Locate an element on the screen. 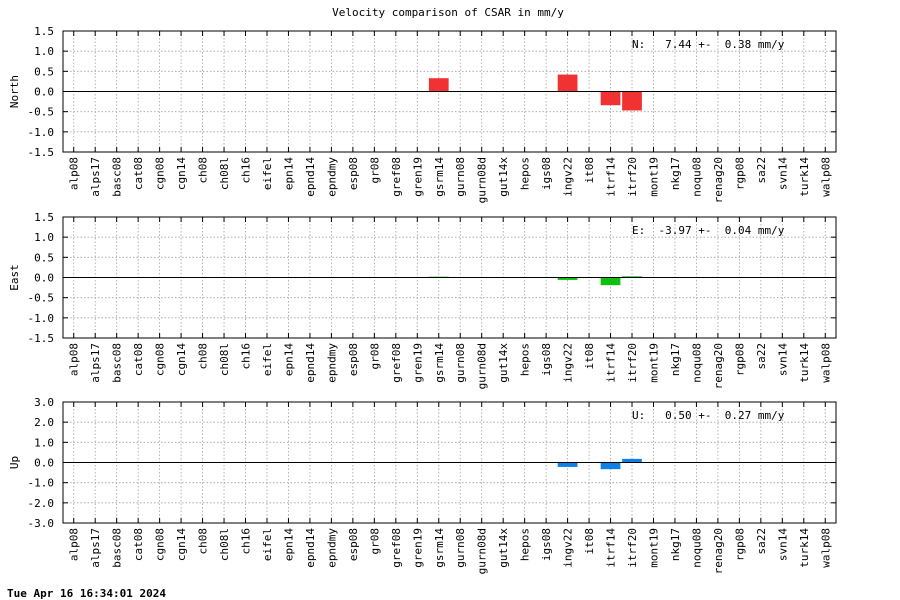 The height and width of the screenshot is (600, 900). x-tick-label: gsrm14 is located at coordinates (439, 363).